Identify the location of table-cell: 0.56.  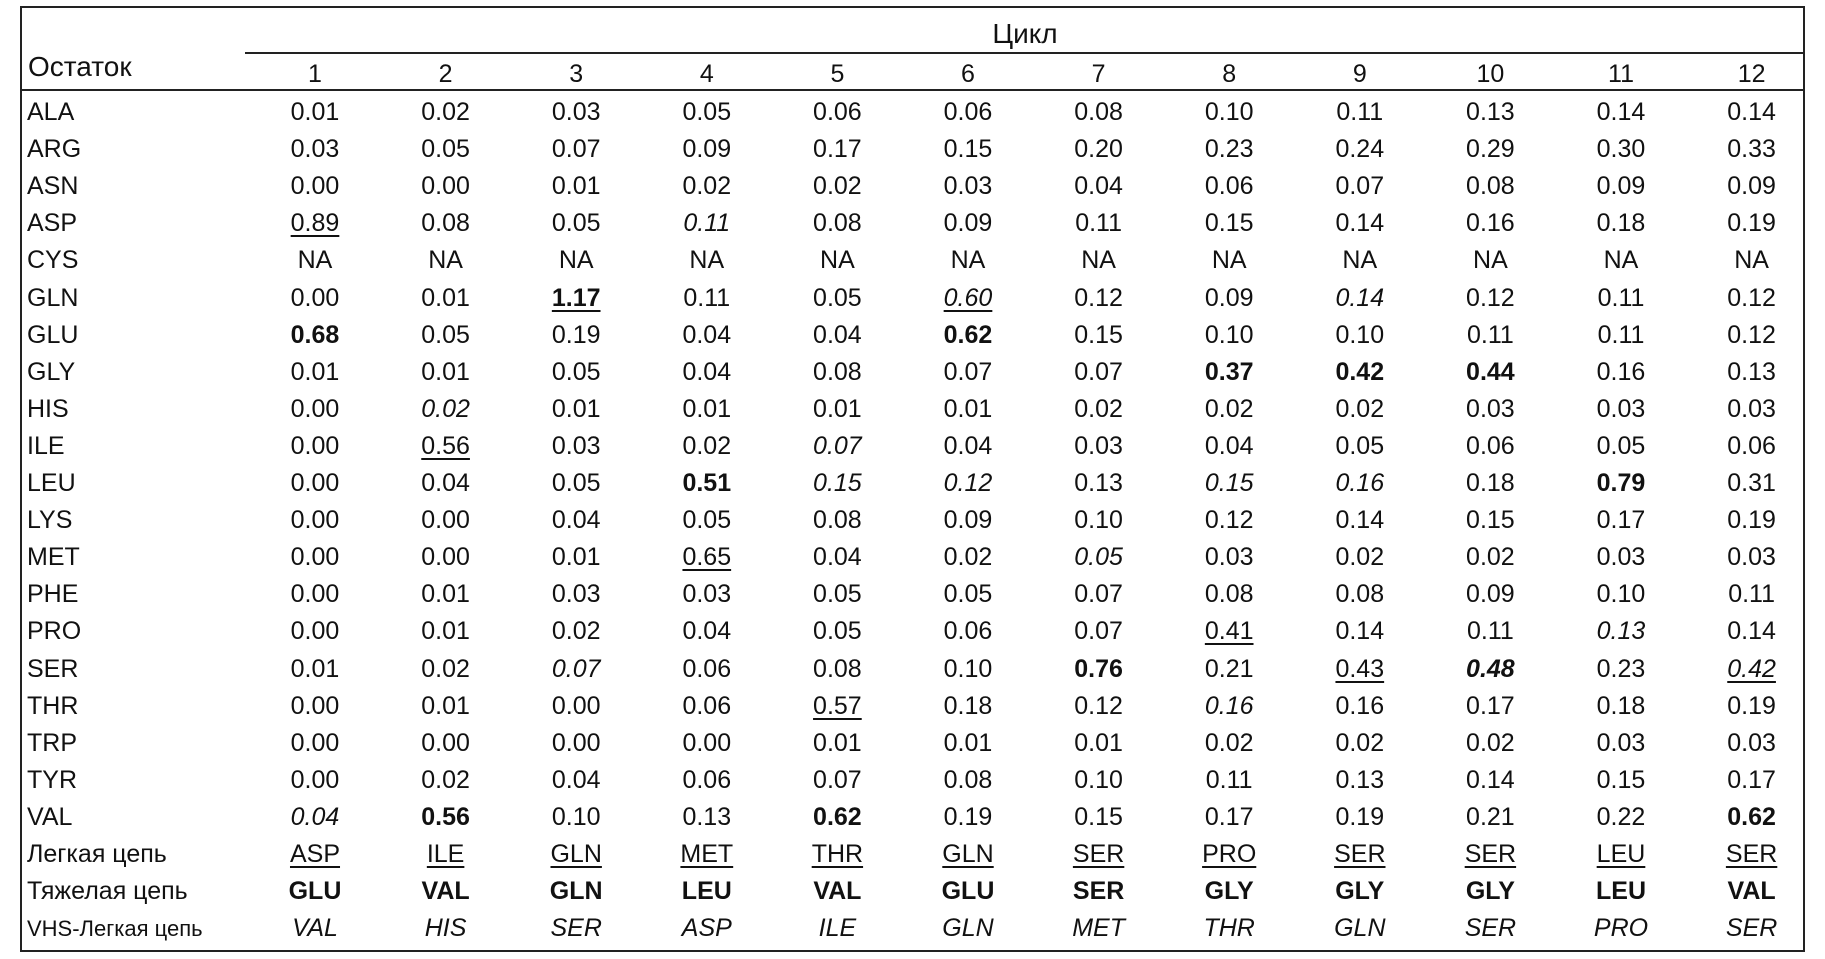
(446, 817).